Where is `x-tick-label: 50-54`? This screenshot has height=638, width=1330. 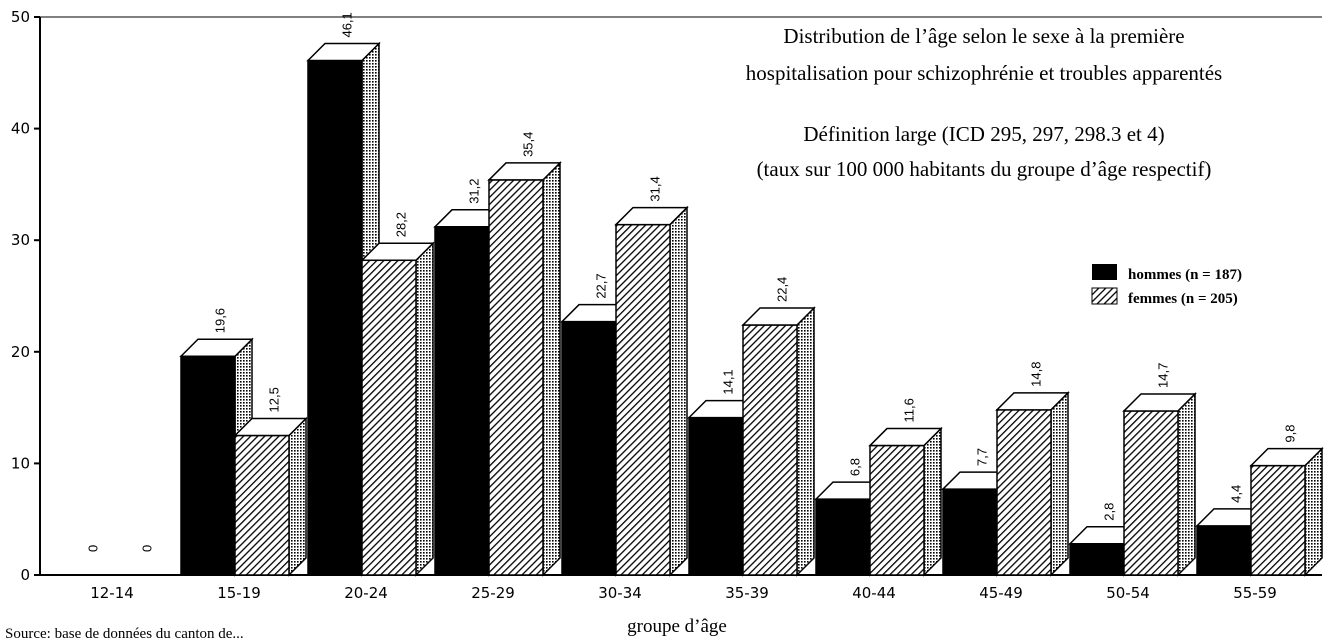 x-tick-label: 50-54 is located at coordinates (1128, 593).